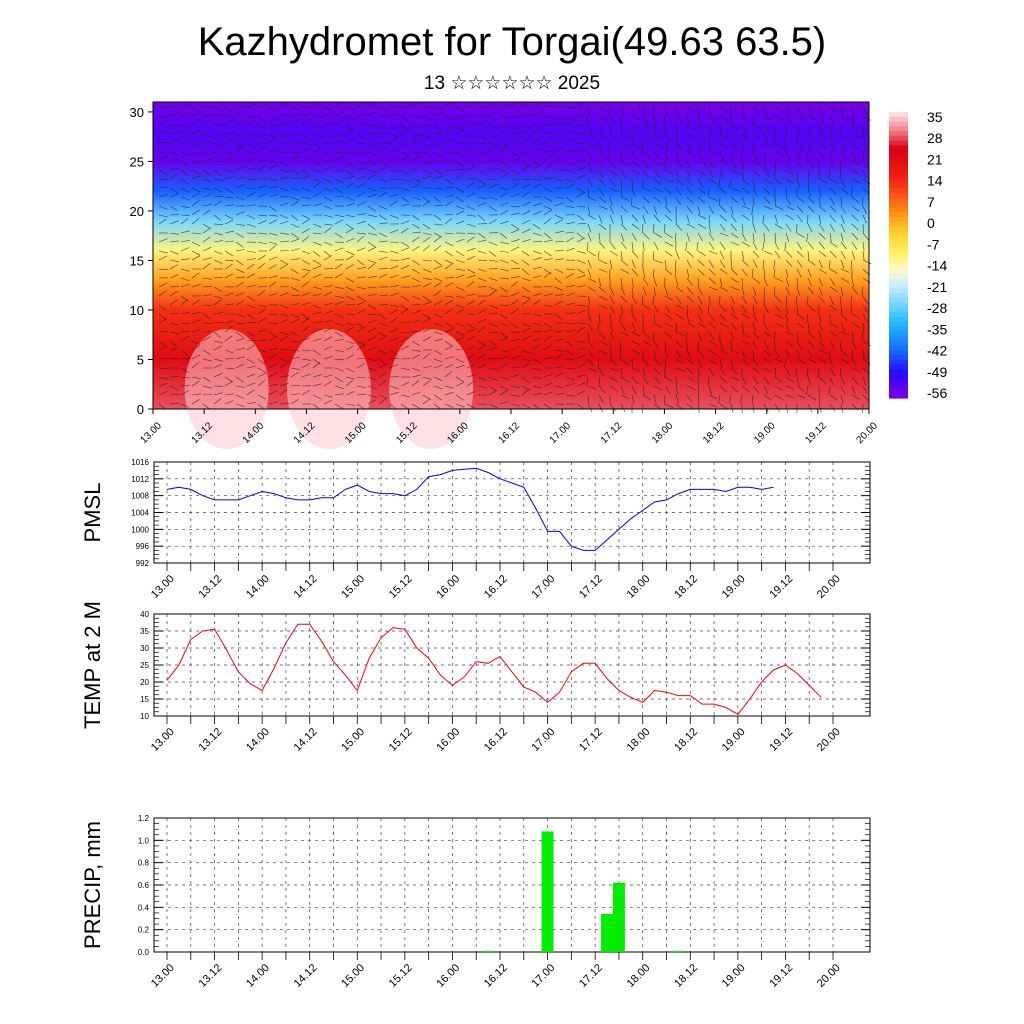  Describe the element at coordinates (144, 682) in the screenshot. I see `temp-y-tick-label: 20` at that location.